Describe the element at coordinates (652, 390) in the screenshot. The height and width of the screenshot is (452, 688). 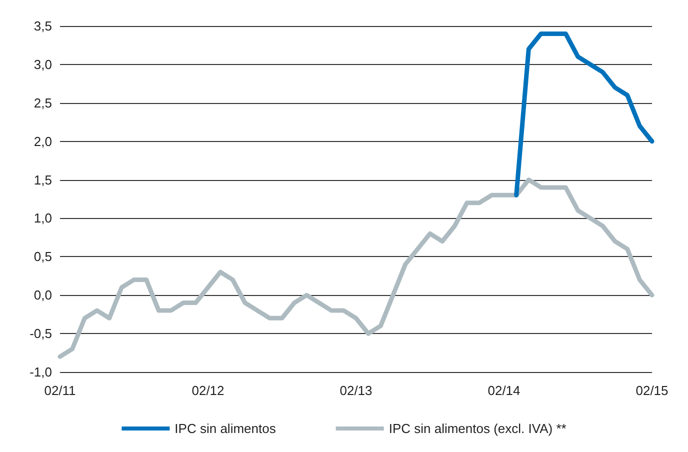
I see `x-tick-label: 02/15` at that location.